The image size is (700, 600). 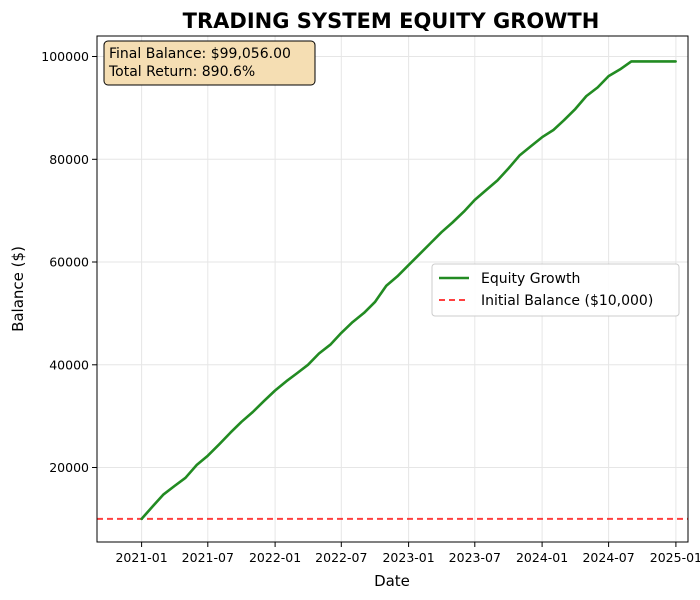 What do you see at coordinates (475, 557) in the screenshot?
I see `x-tick-label: 2023-07` at bounding box center [475, 557].